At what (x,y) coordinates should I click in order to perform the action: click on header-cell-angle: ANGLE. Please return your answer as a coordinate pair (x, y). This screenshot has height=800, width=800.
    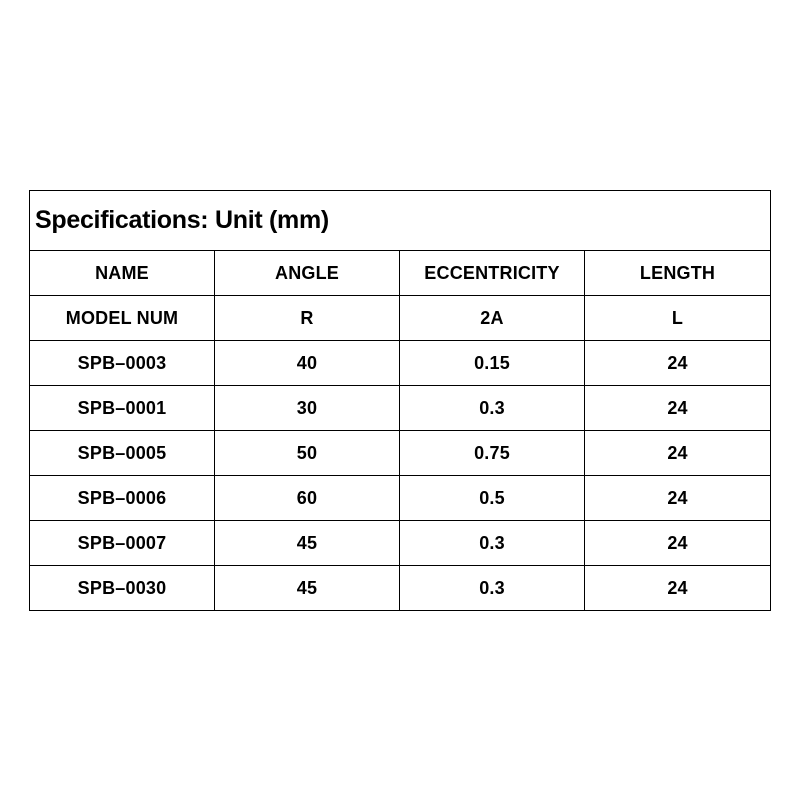
    Looking at the image, I should click on (307, 273).